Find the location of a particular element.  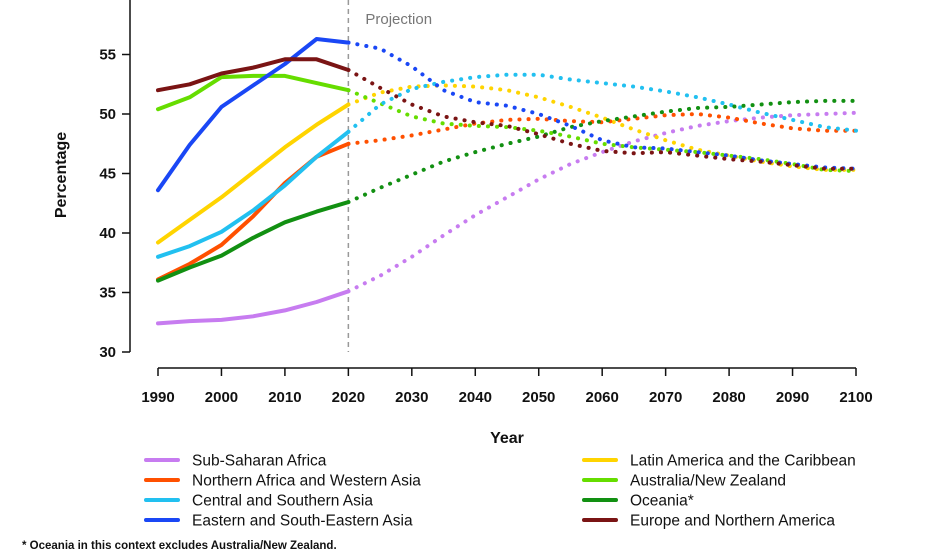

legend-label: Eastern and South-Eastern Asia is located at coordinates (302, 521).